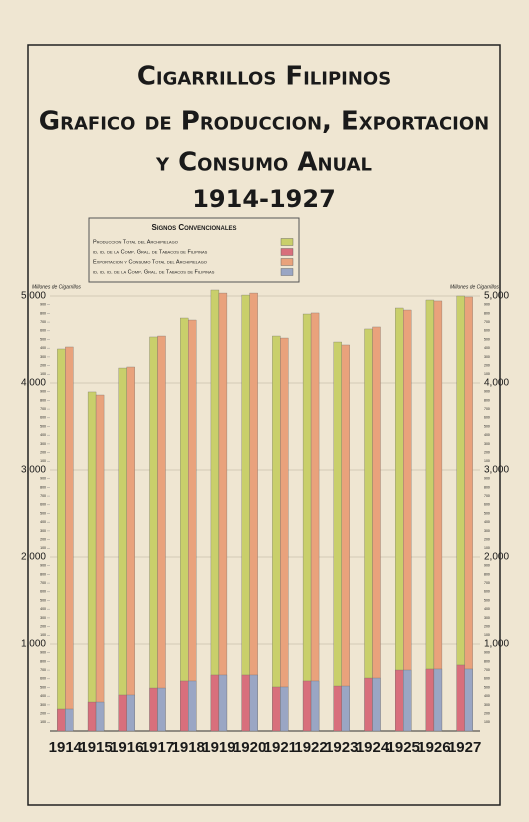  What do you see at coordinates (264, 77) in the screenshot?
I see `chart-title: Cigarrillos Filipinos` at bounding box center [264, 77].